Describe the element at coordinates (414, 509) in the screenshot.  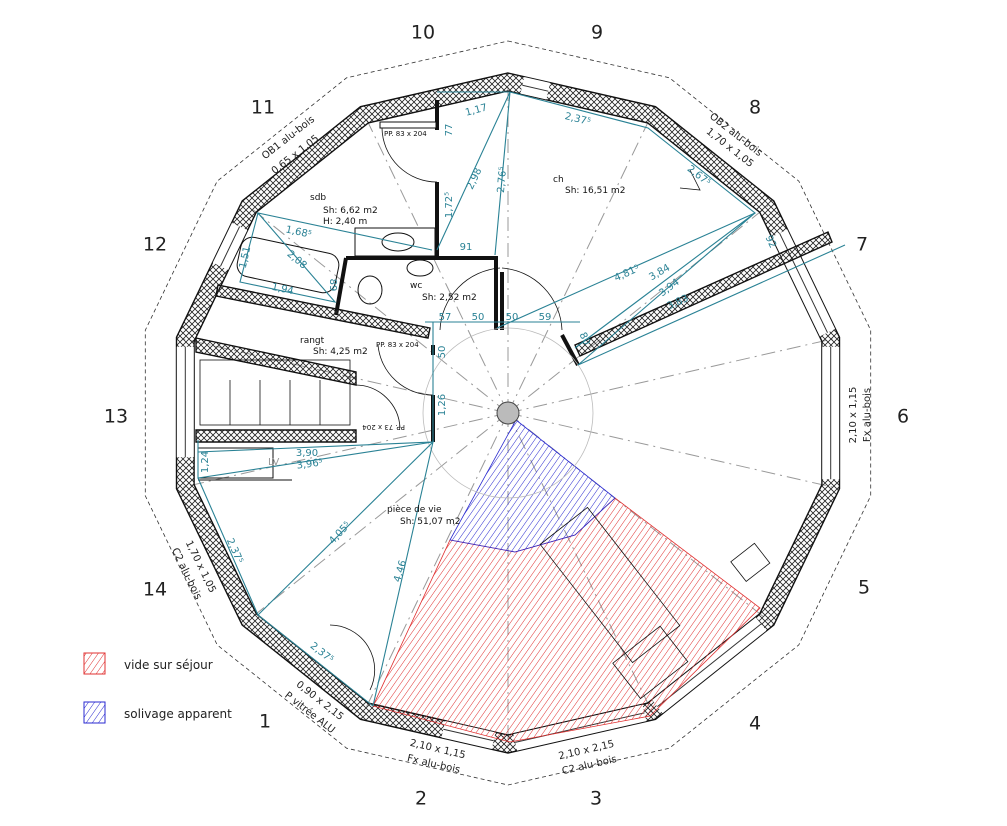
I see `room-name-piece-de-vie: pièce de vie` at that location.